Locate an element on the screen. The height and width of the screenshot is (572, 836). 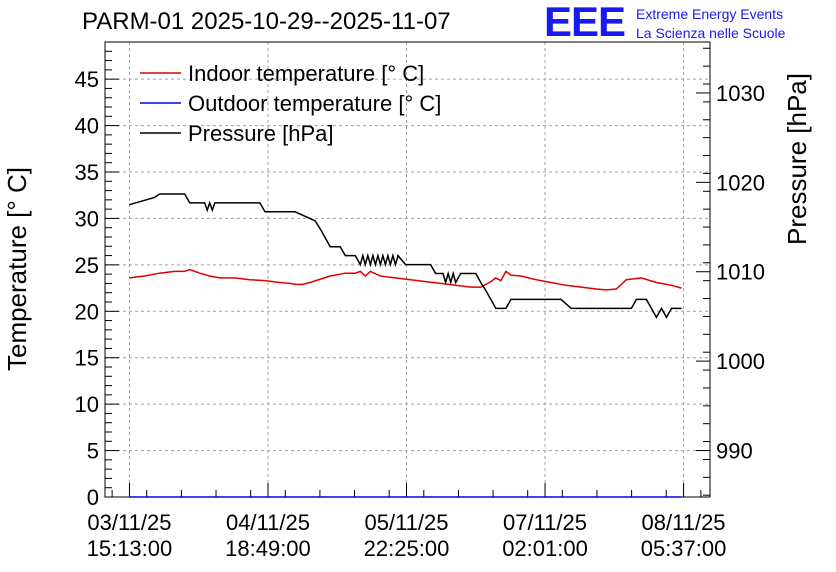
y-left-tick-label: 10 is located at coordinates (87, 404).